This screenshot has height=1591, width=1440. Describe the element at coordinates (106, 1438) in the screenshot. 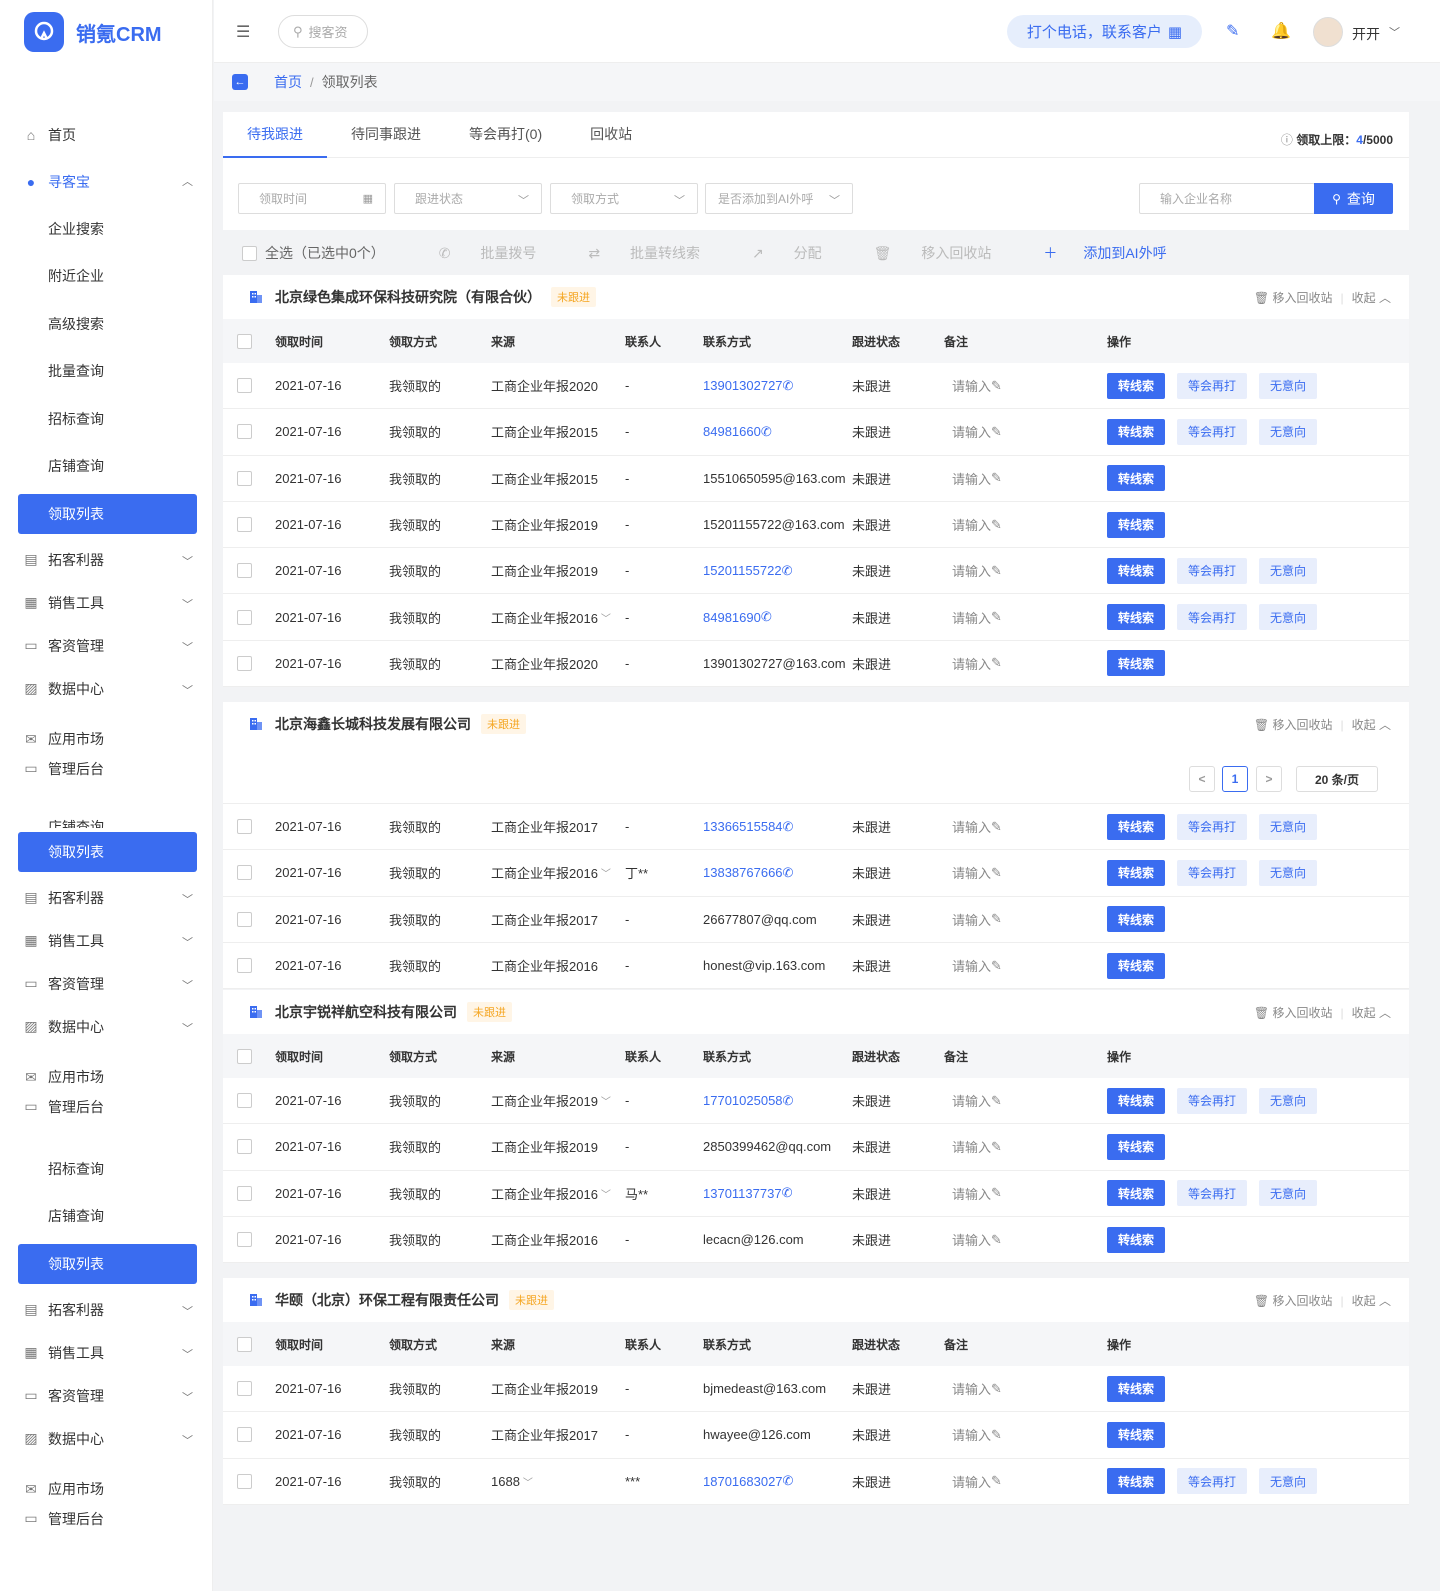

I see `sidebar-item-data-center-3: ▨ 数据中心 ﹀` at that location.